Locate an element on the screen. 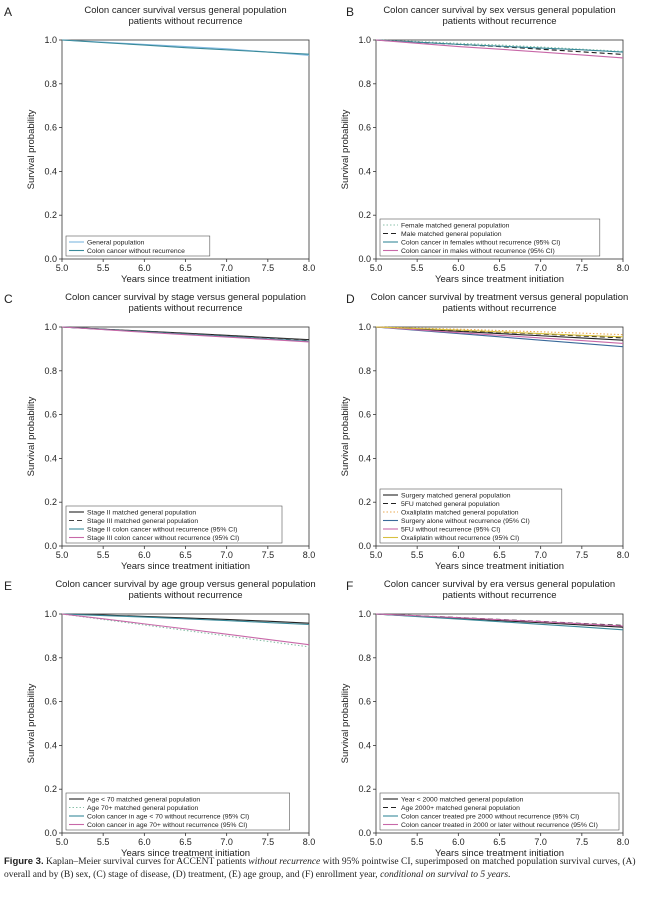  legend-label: 5FU matched general population is located at coordinates (450, 504).